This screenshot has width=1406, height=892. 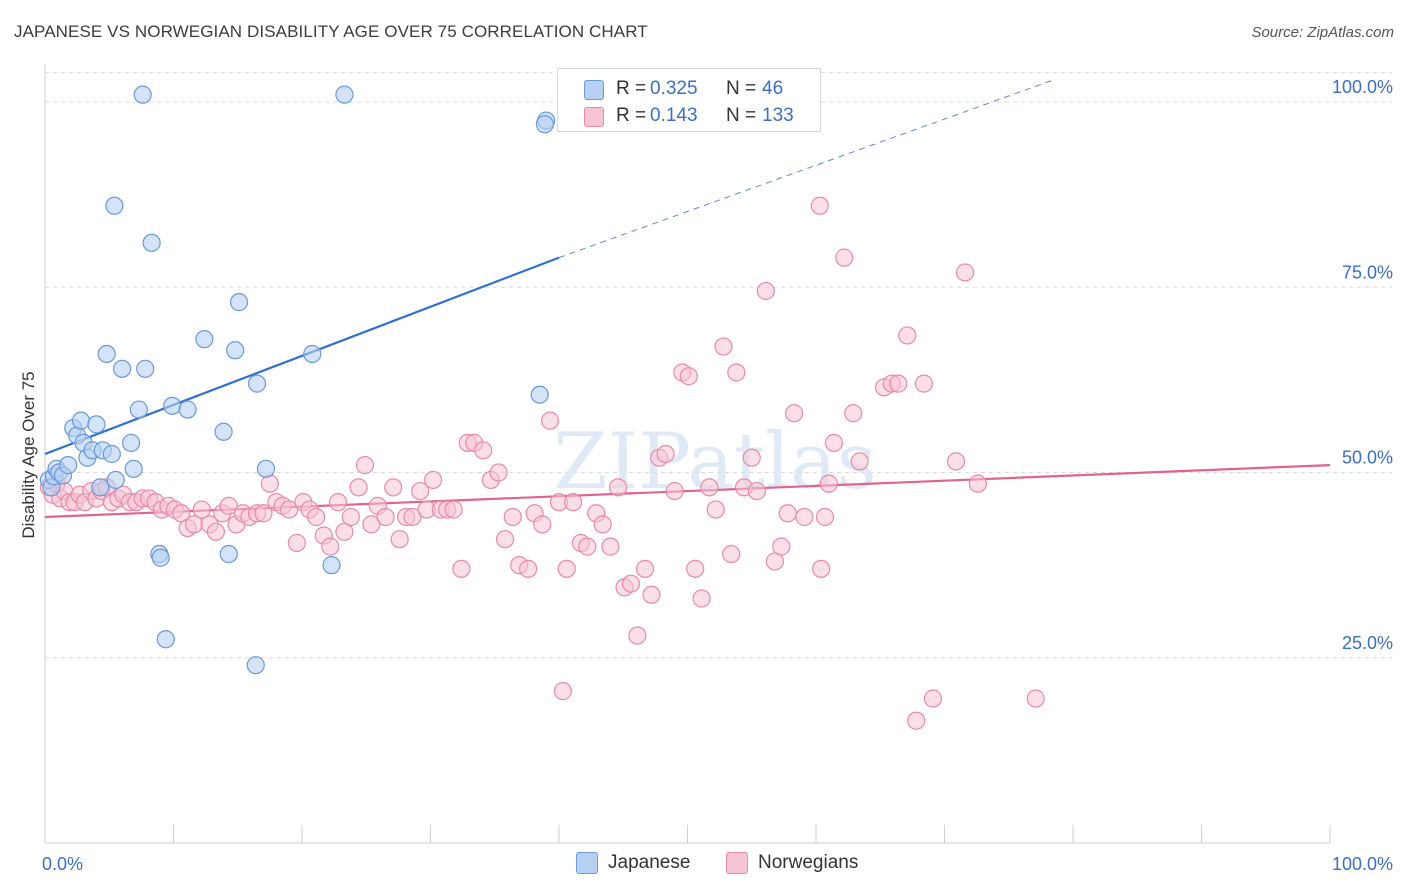 I want to click on y-tick-label: 25.0%, so click(x=1367, y=643).